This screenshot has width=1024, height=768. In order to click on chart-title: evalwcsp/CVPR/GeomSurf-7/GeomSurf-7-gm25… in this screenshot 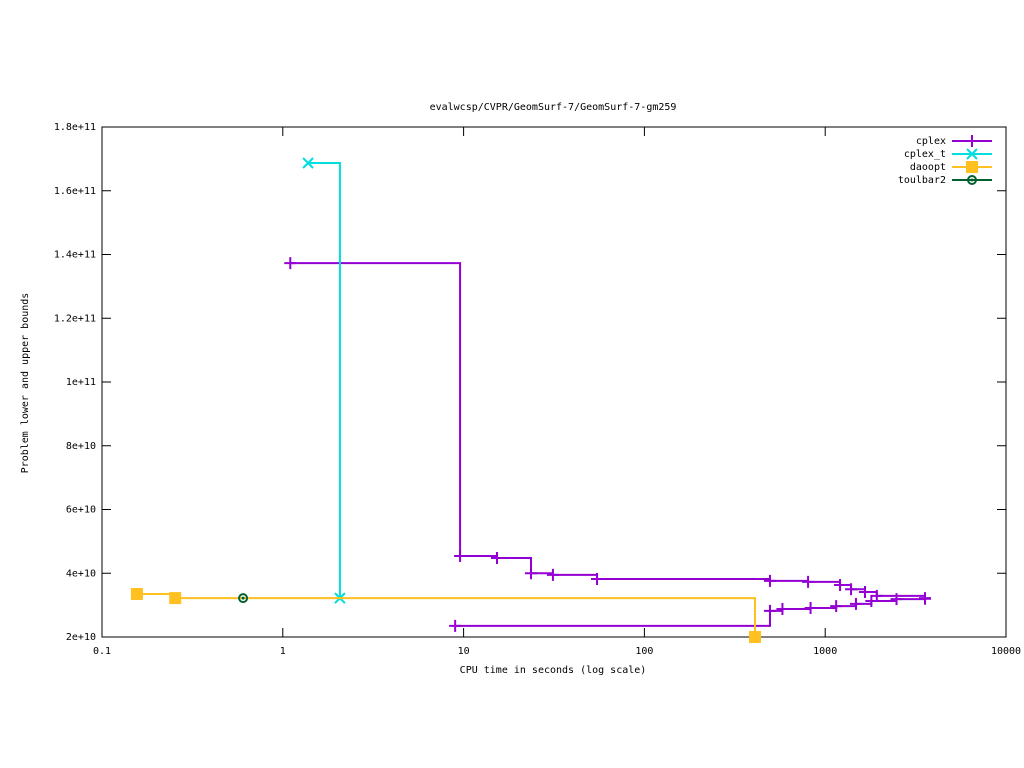, I will do `click(553, 107)`.